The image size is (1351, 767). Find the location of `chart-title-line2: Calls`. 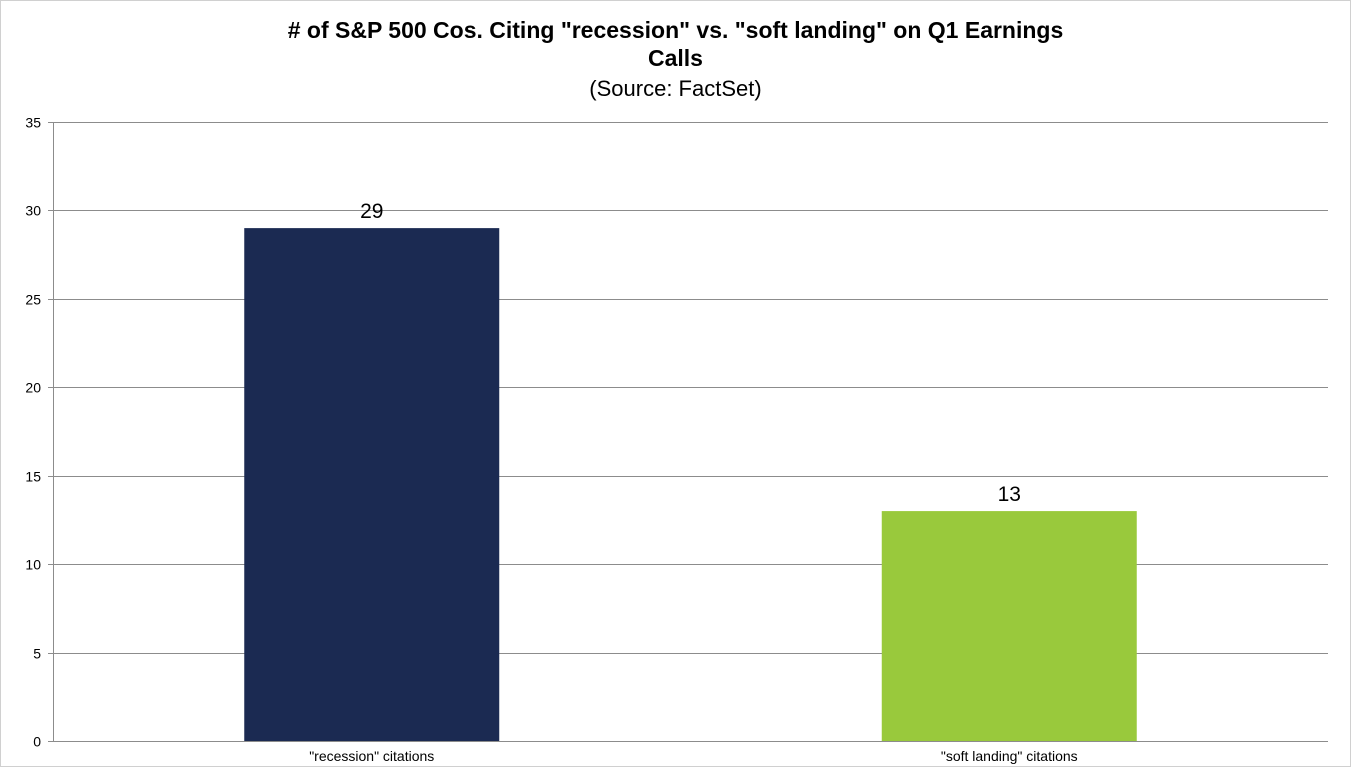

chart-title-line2: Calls is located at coordinates (675, 58).